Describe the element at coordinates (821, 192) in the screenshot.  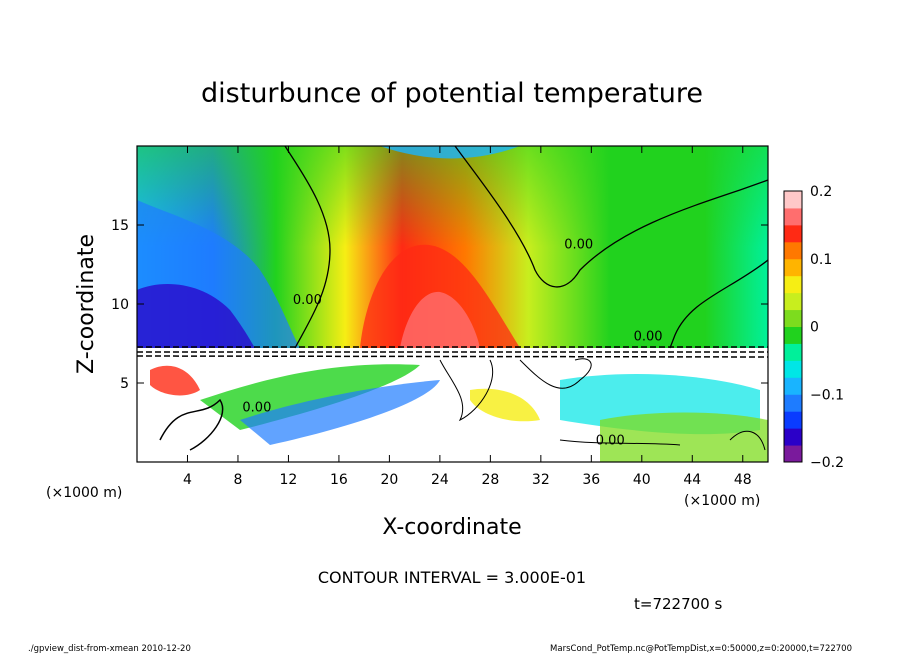
I see `colorbar-tick-label: 0.2` at that location.